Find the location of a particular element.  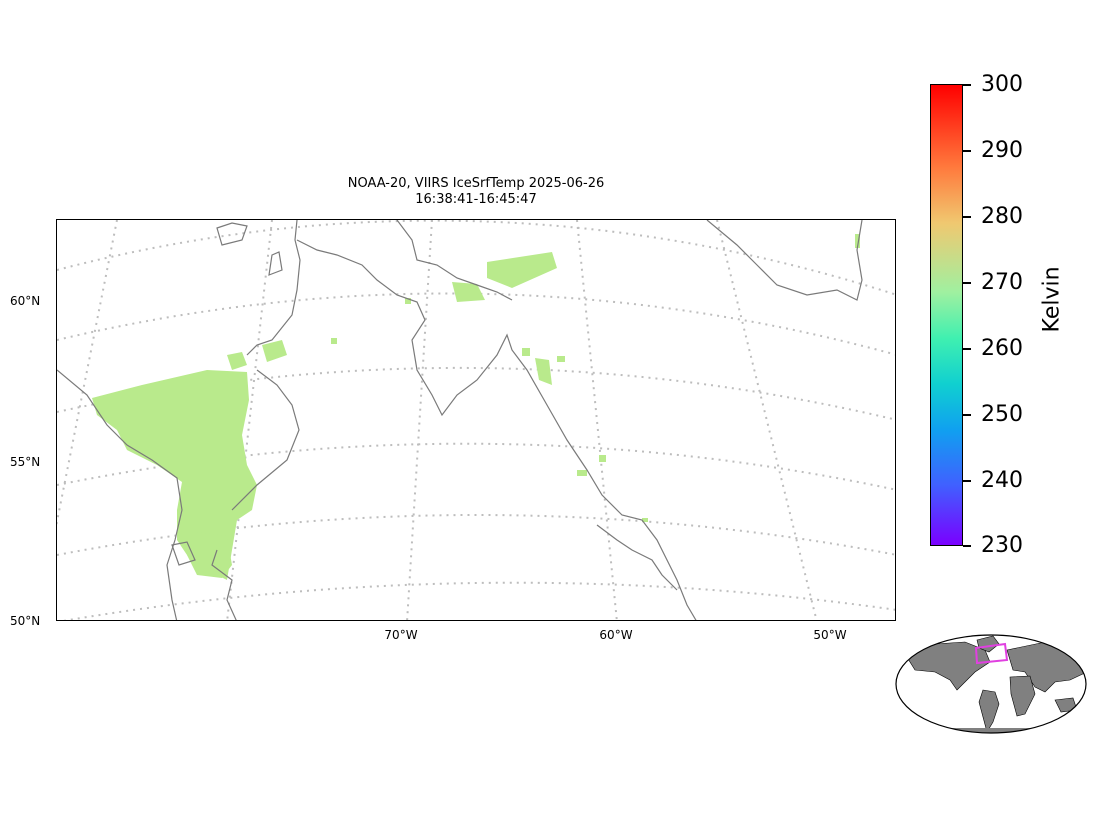

lon-label-60w: 60°W is located at coordinates (616, 635).